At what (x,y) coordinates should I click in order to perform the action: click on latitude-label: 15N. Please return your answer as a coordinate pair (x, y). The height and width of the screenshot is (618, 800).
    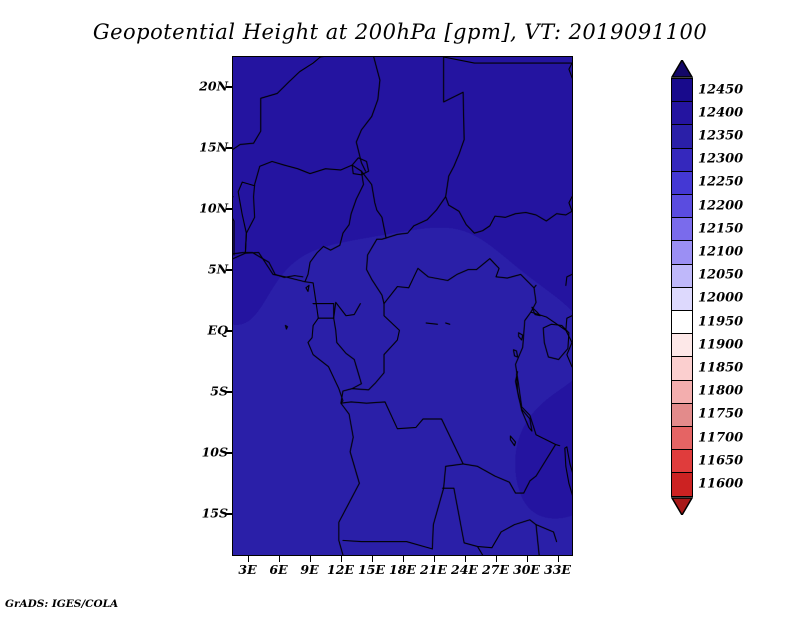
    Looking at the image, I should click on (213, 147).